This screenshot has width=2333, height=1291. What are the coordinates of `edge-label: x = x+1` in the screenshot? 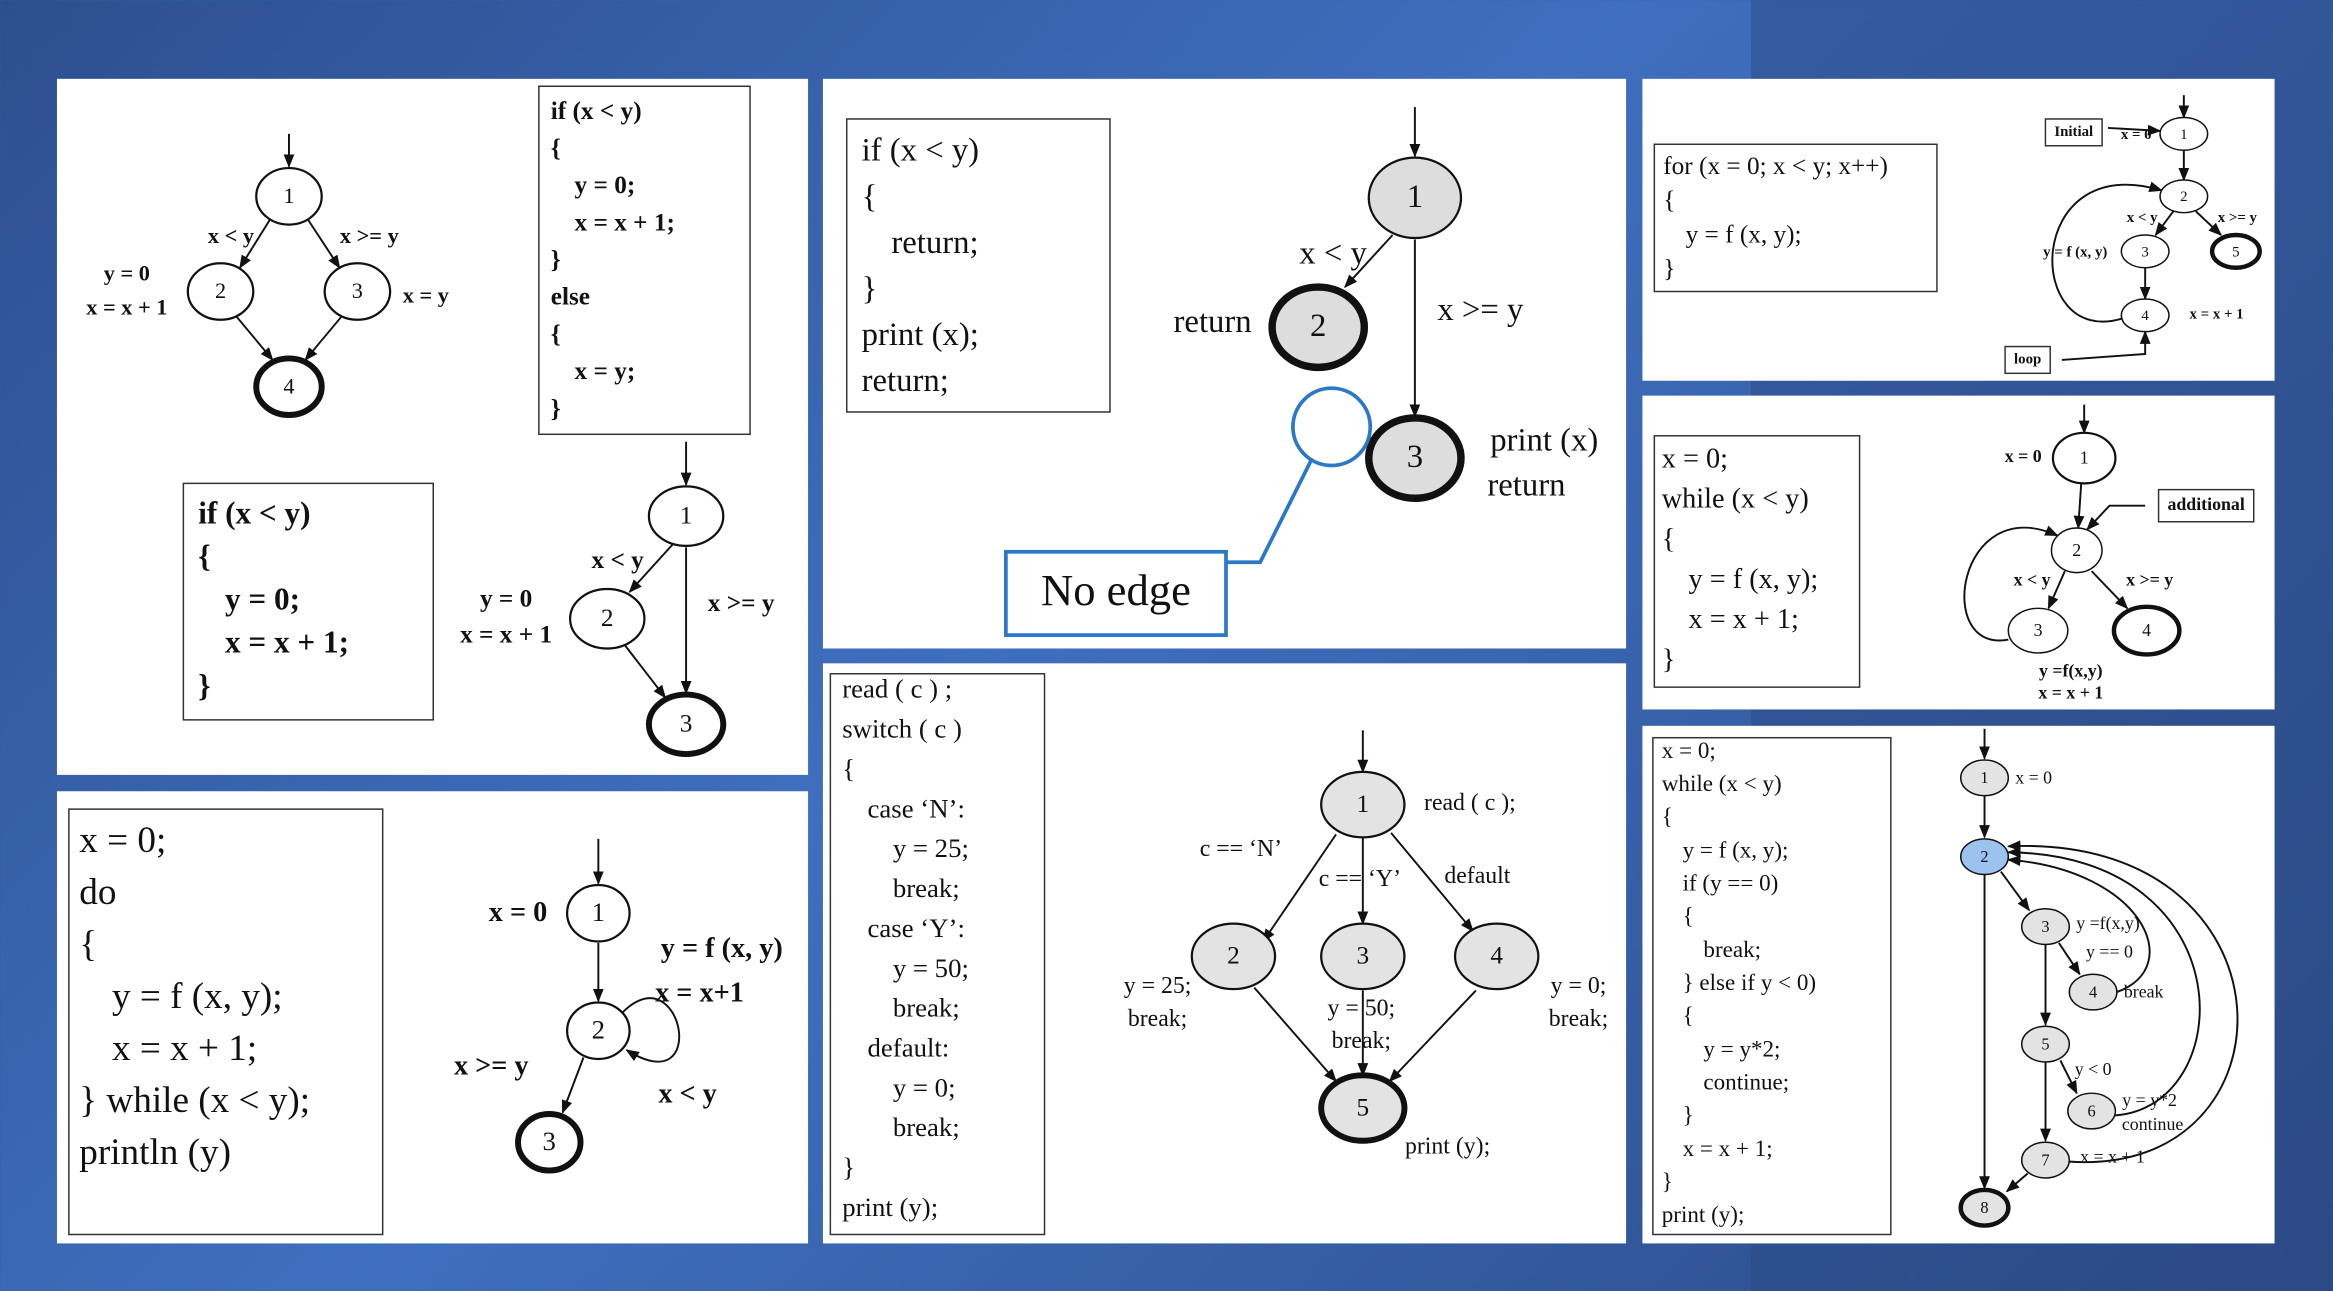 It's located at (699, 993).